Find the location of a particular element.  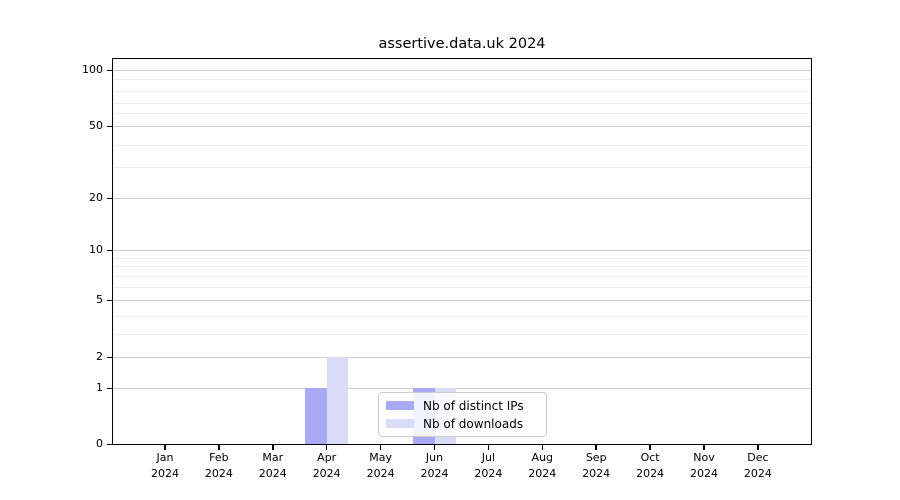

y-tick-label-10: 10 is located at coordinates (96, 249).